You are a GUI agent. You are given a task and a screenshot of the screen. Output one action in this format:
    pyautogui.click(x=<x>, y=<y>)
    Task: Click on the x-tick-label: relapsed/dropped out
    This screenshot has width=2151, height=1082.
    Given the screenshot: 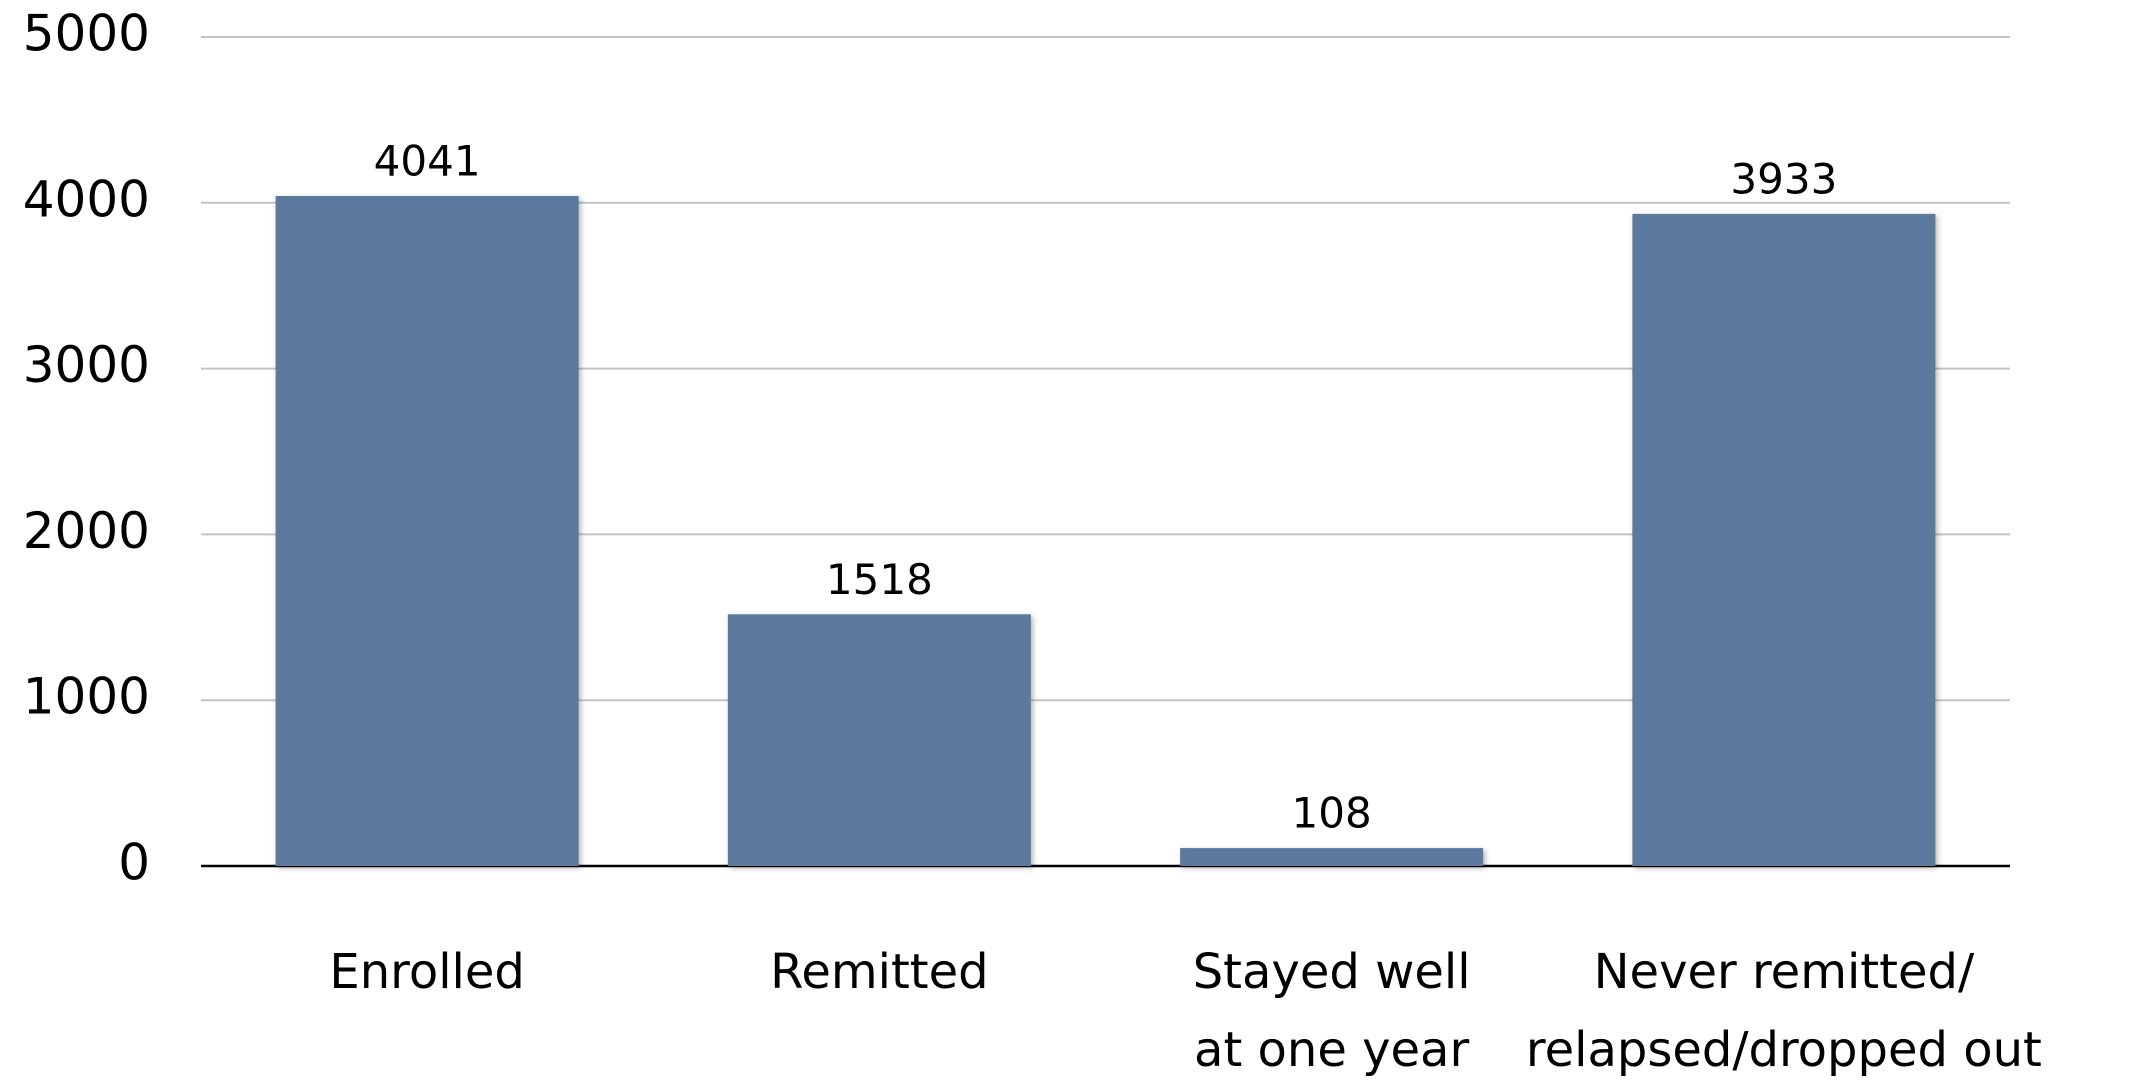 What is the action you would take?
    pyautogui.click(x=1784, y=1050)
    